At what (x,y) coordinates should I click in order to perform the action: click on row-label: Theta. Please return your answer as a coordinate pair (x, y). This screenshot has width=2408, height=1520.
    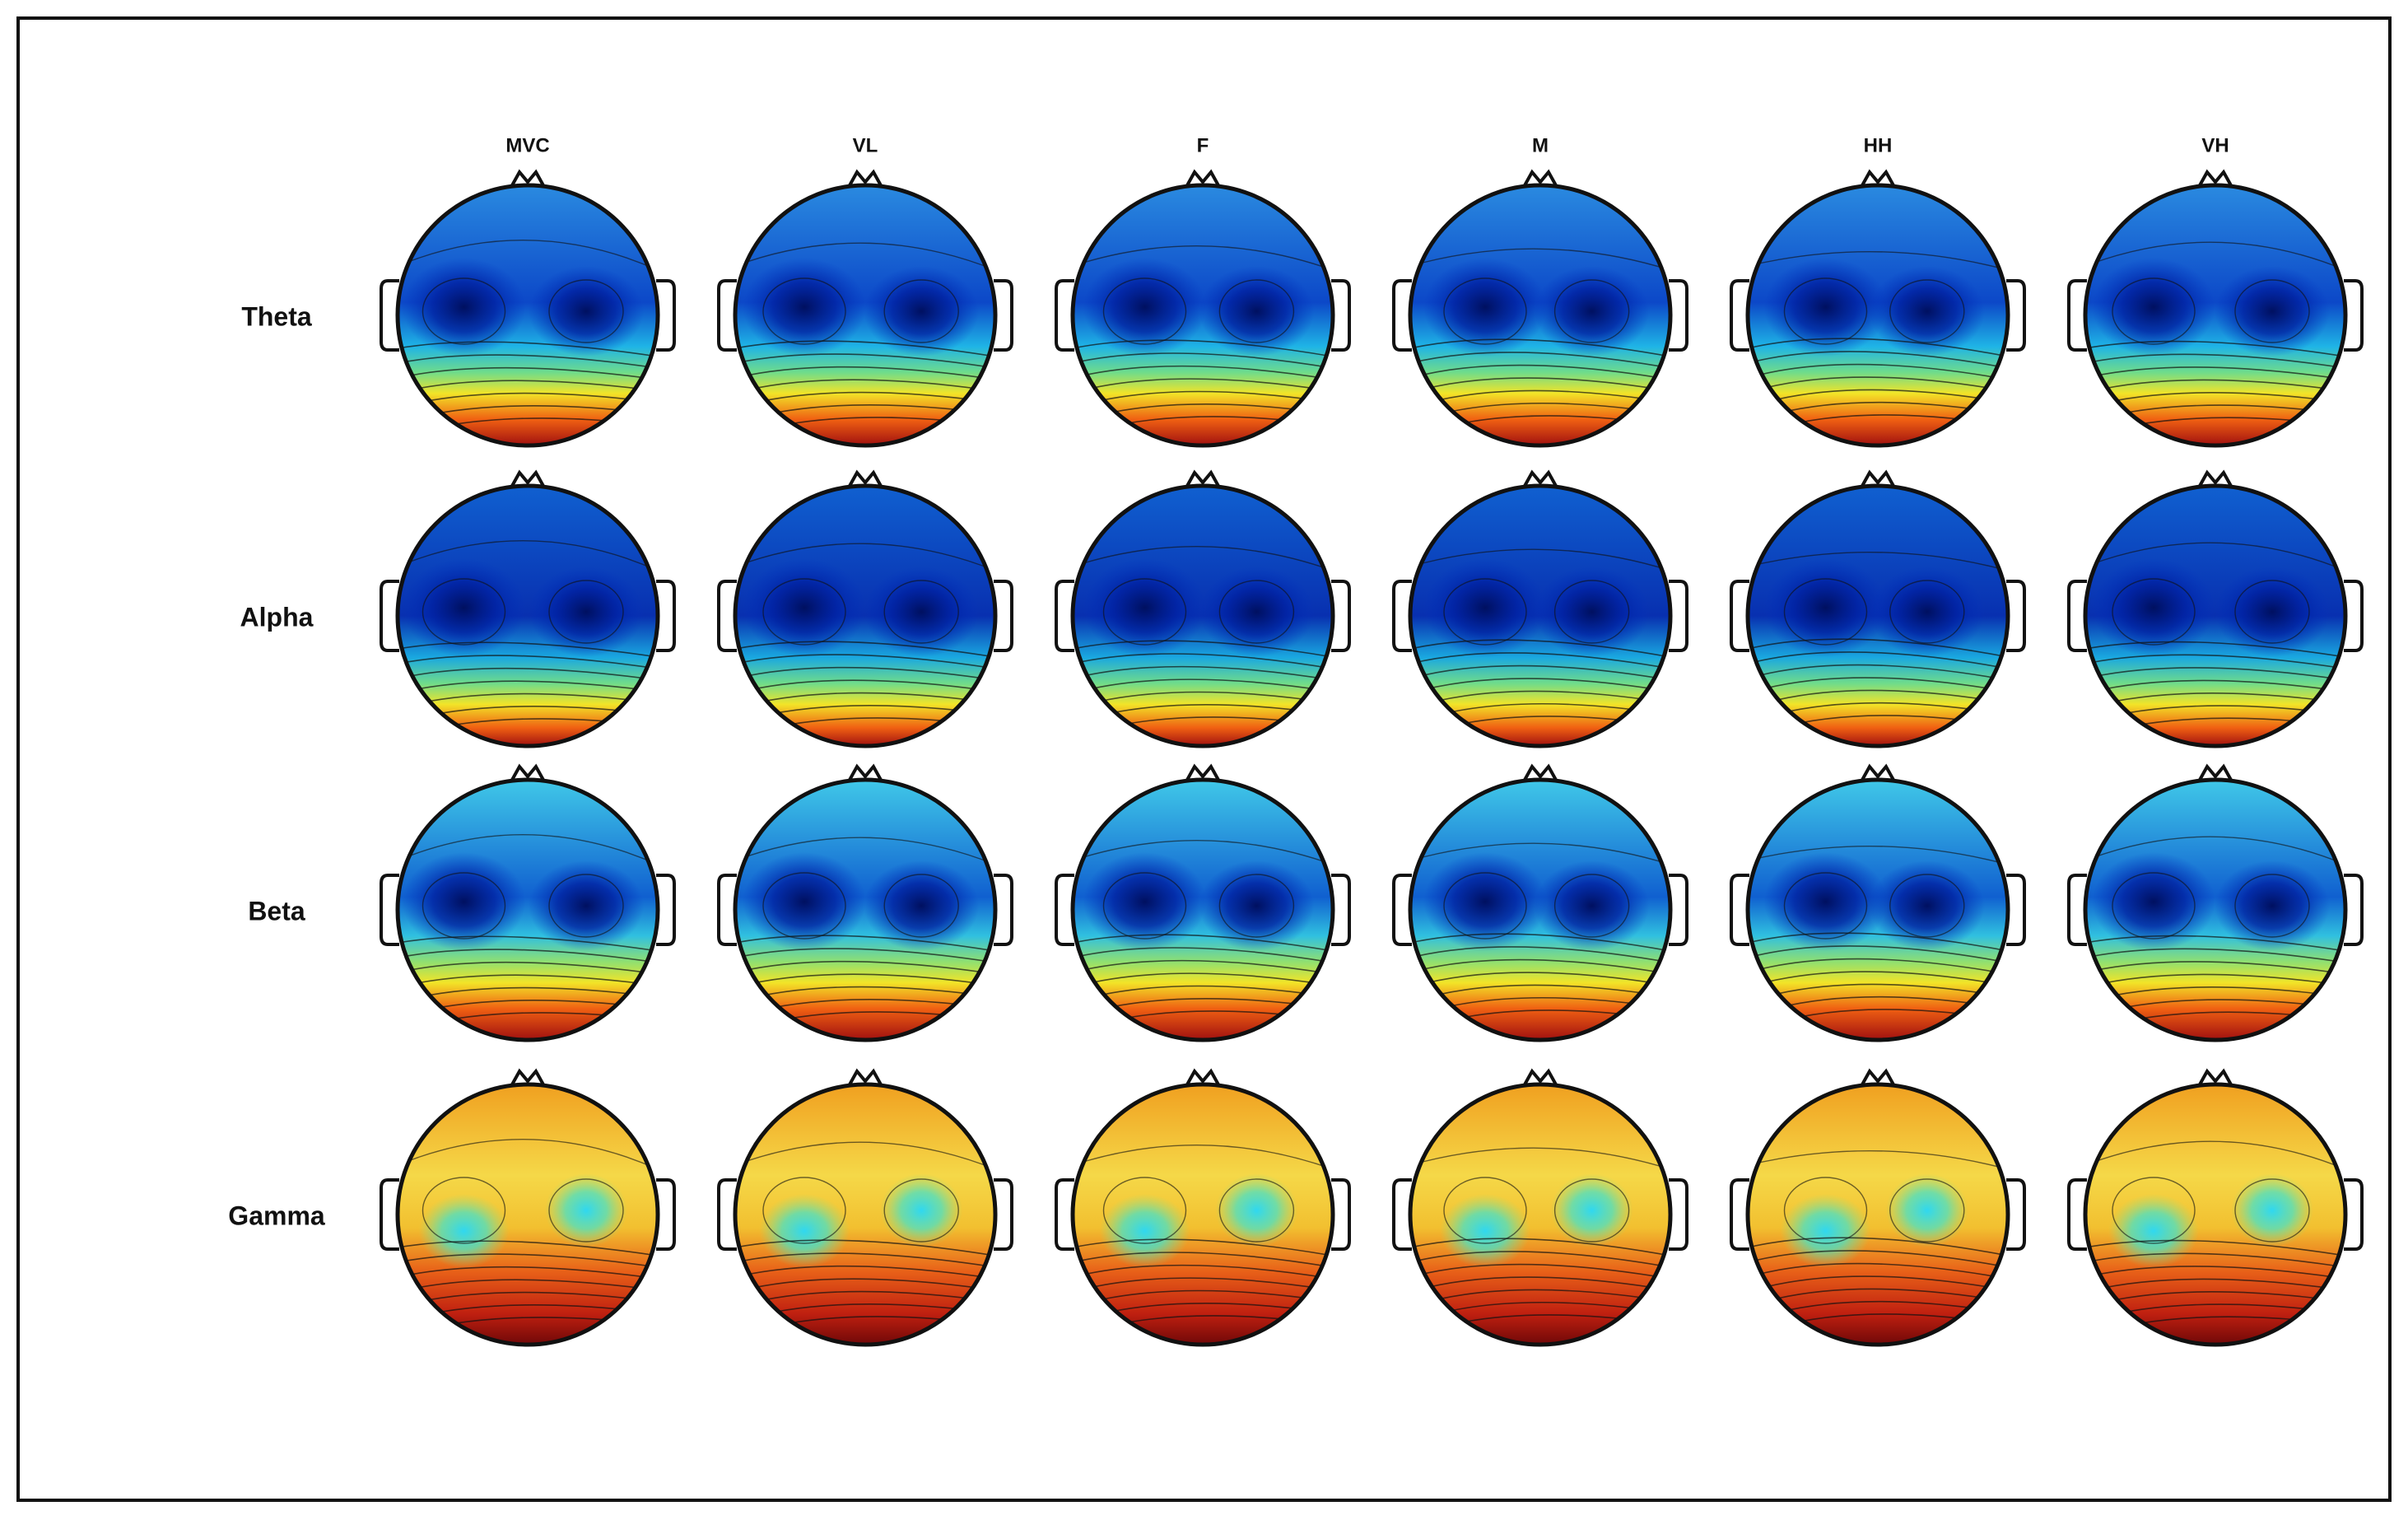
    Looking at the image, I should click on (276, 316).